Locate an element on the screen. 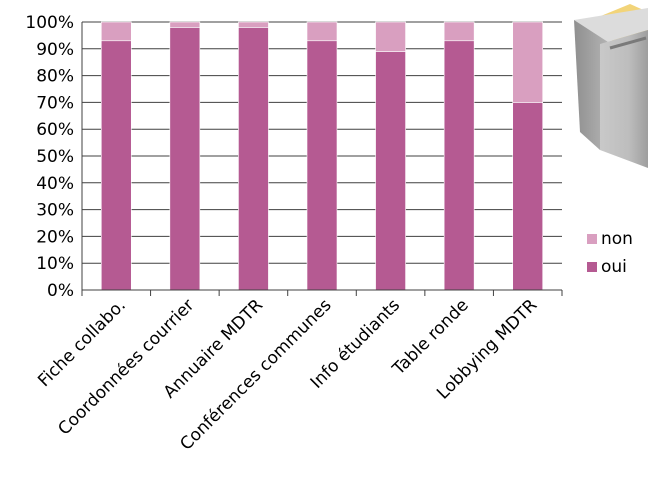 This screenshot has height=498, width=648. y-tick-label: 100% is located at coordinates (49, 23).